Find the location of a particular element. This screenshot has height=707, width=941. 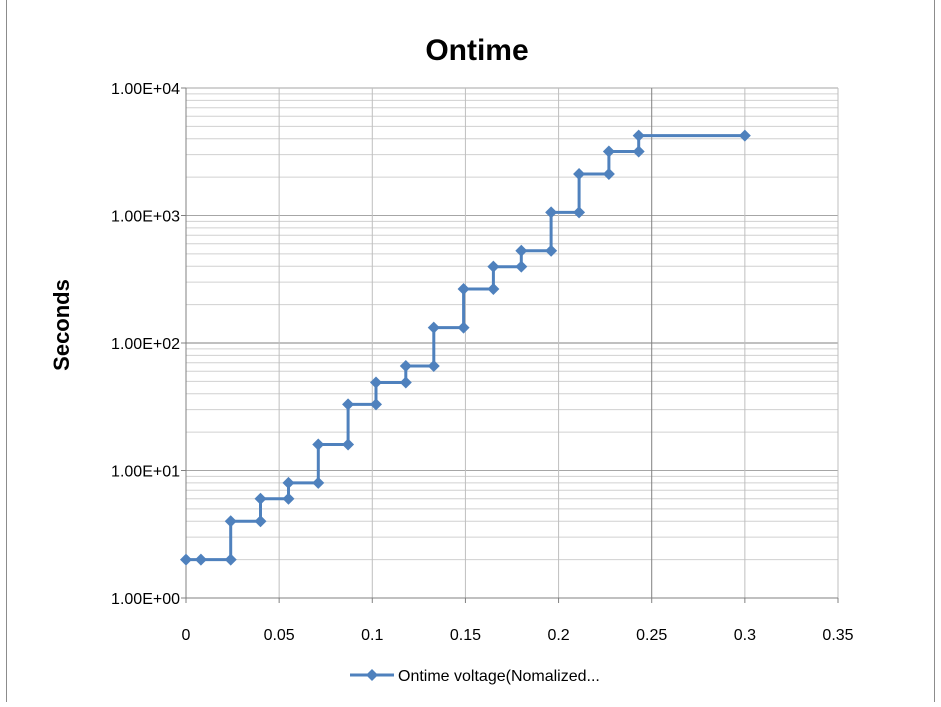

x-tick-labels: 0 0.05 0.1 0.15 0.2 0.25 0.3 0.35 is located at coordinates (518, 621).